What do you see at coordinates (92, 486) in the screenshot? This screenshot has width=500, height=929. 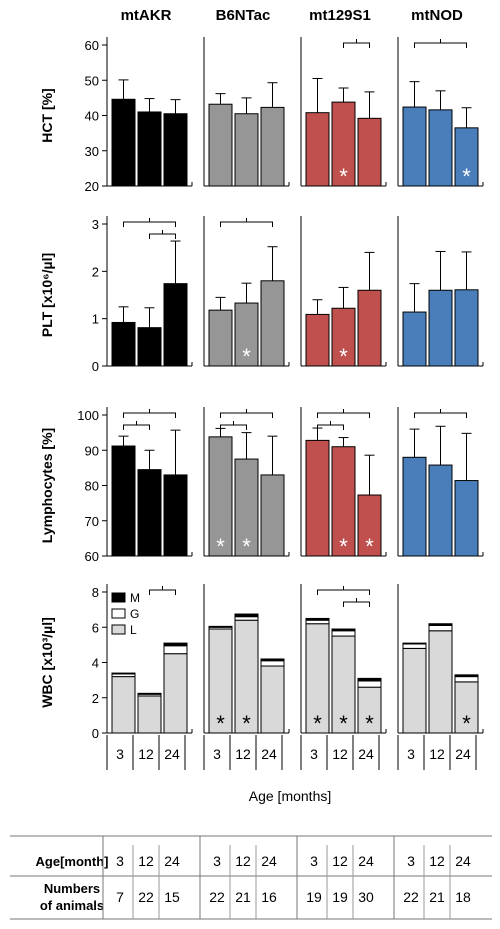 I see `y-tick-label: 80` at bounding box center [92, 486].